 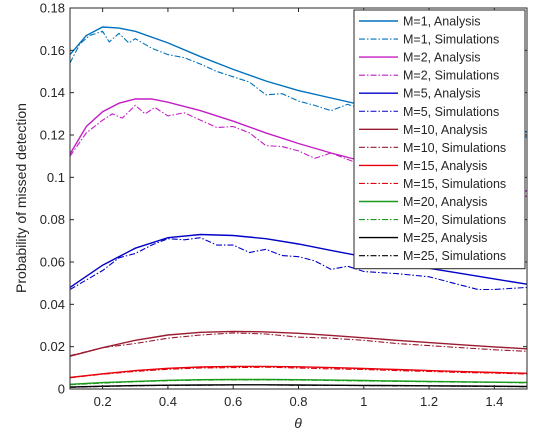 I want to click on legend-label: M=1, Analysis, so click(x=441, y=22).